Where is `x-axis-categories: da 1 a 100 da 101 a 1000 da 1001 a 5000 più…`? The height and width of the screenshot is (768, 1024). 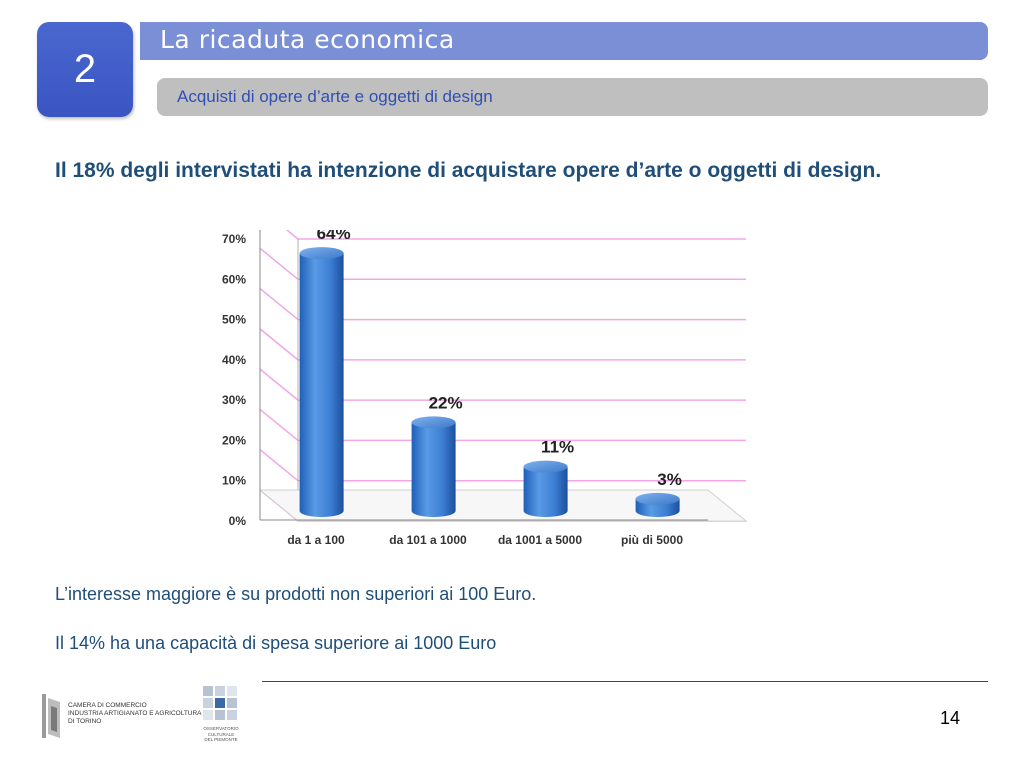
x-axis-categories: da 1 a 100 da 101 a 1000 da 1001 a 5000 più… is located at coordinates (485, 540).